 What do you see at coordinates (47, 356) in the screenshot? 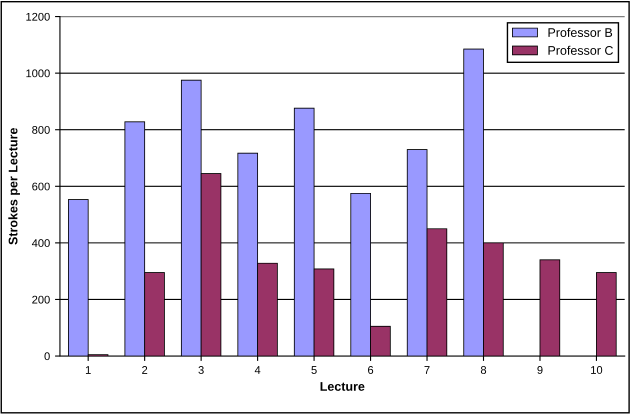
I see `y-tick-label: 0` at bounding box center [47, 356].